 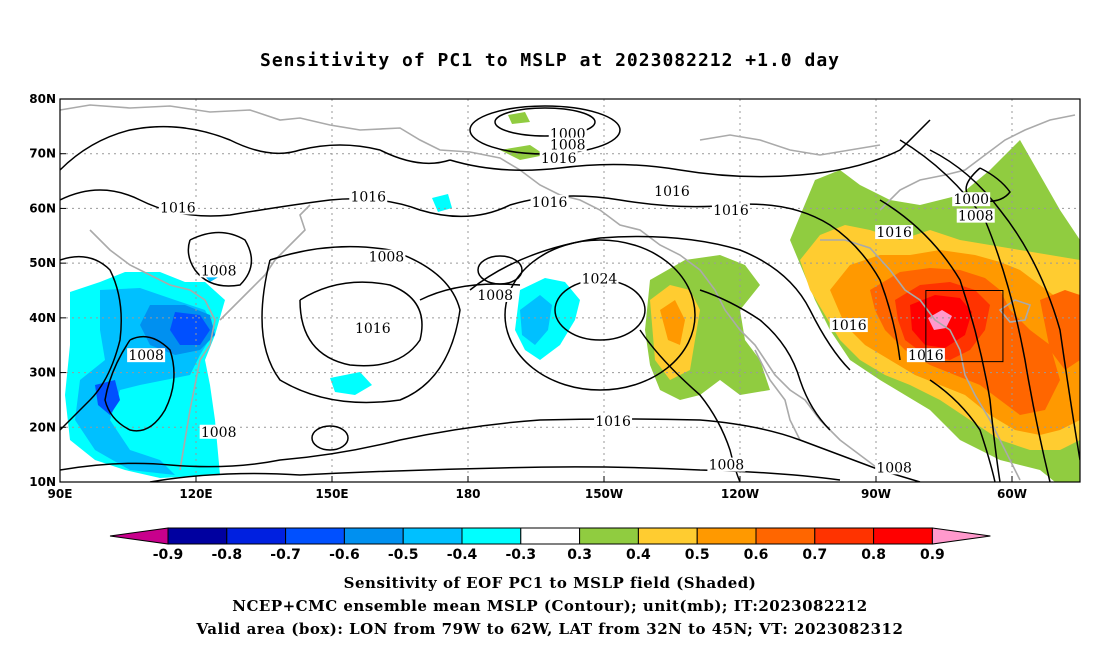 I want to click on lat-label: 30N, so click(x=42, y=373).